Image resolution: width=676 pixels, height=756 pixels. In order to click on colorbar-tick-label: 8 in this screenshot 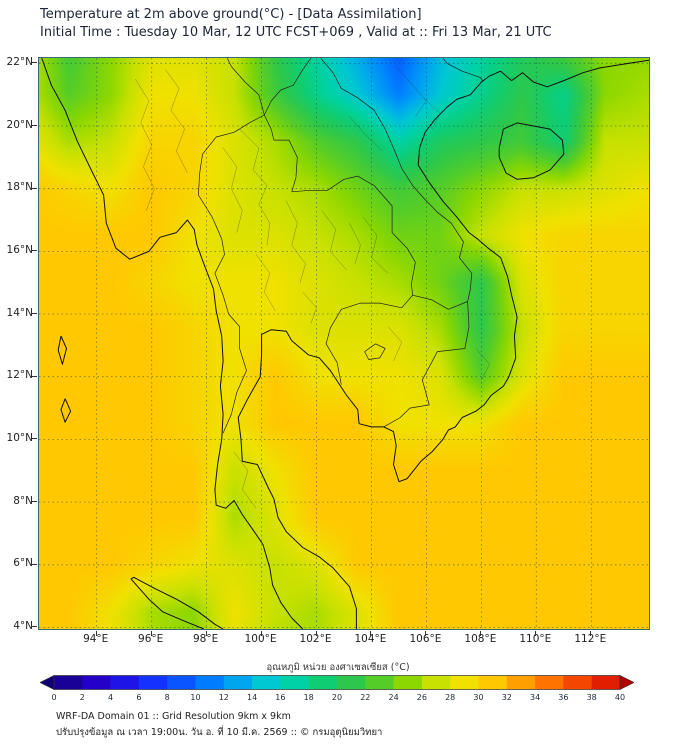, I will do `click(167, 697)`.